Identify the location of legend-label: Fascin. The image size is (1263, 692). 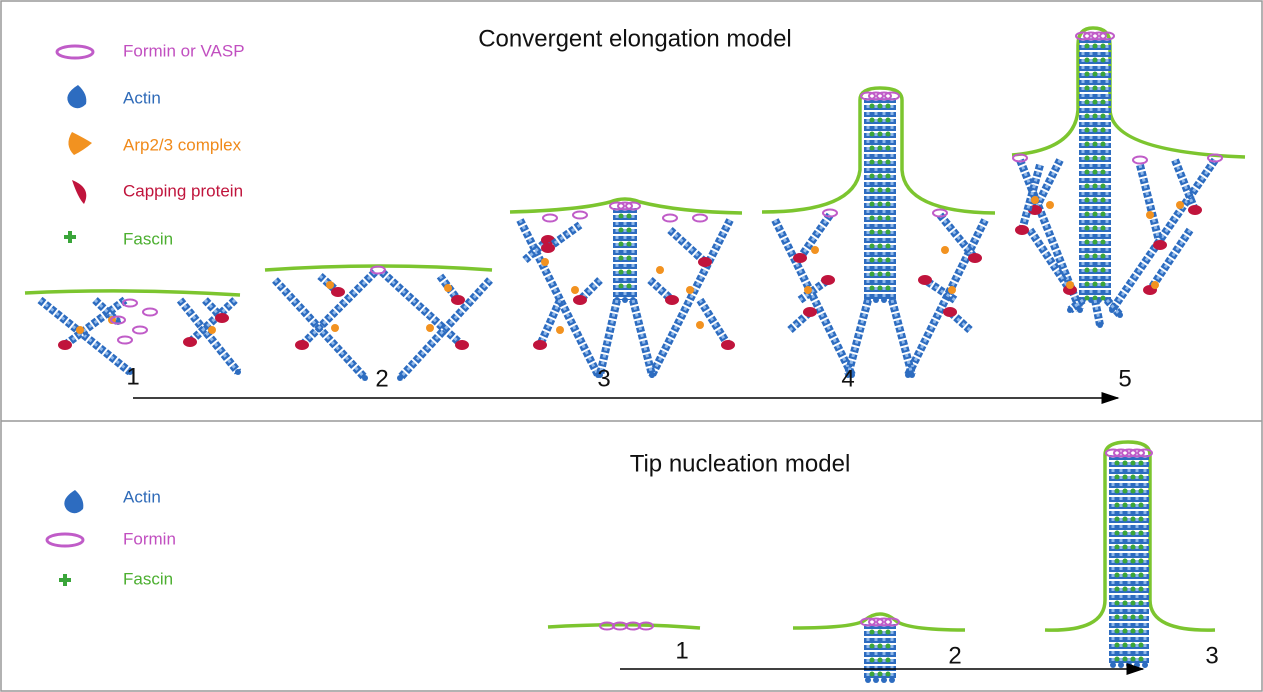
(148, 578).